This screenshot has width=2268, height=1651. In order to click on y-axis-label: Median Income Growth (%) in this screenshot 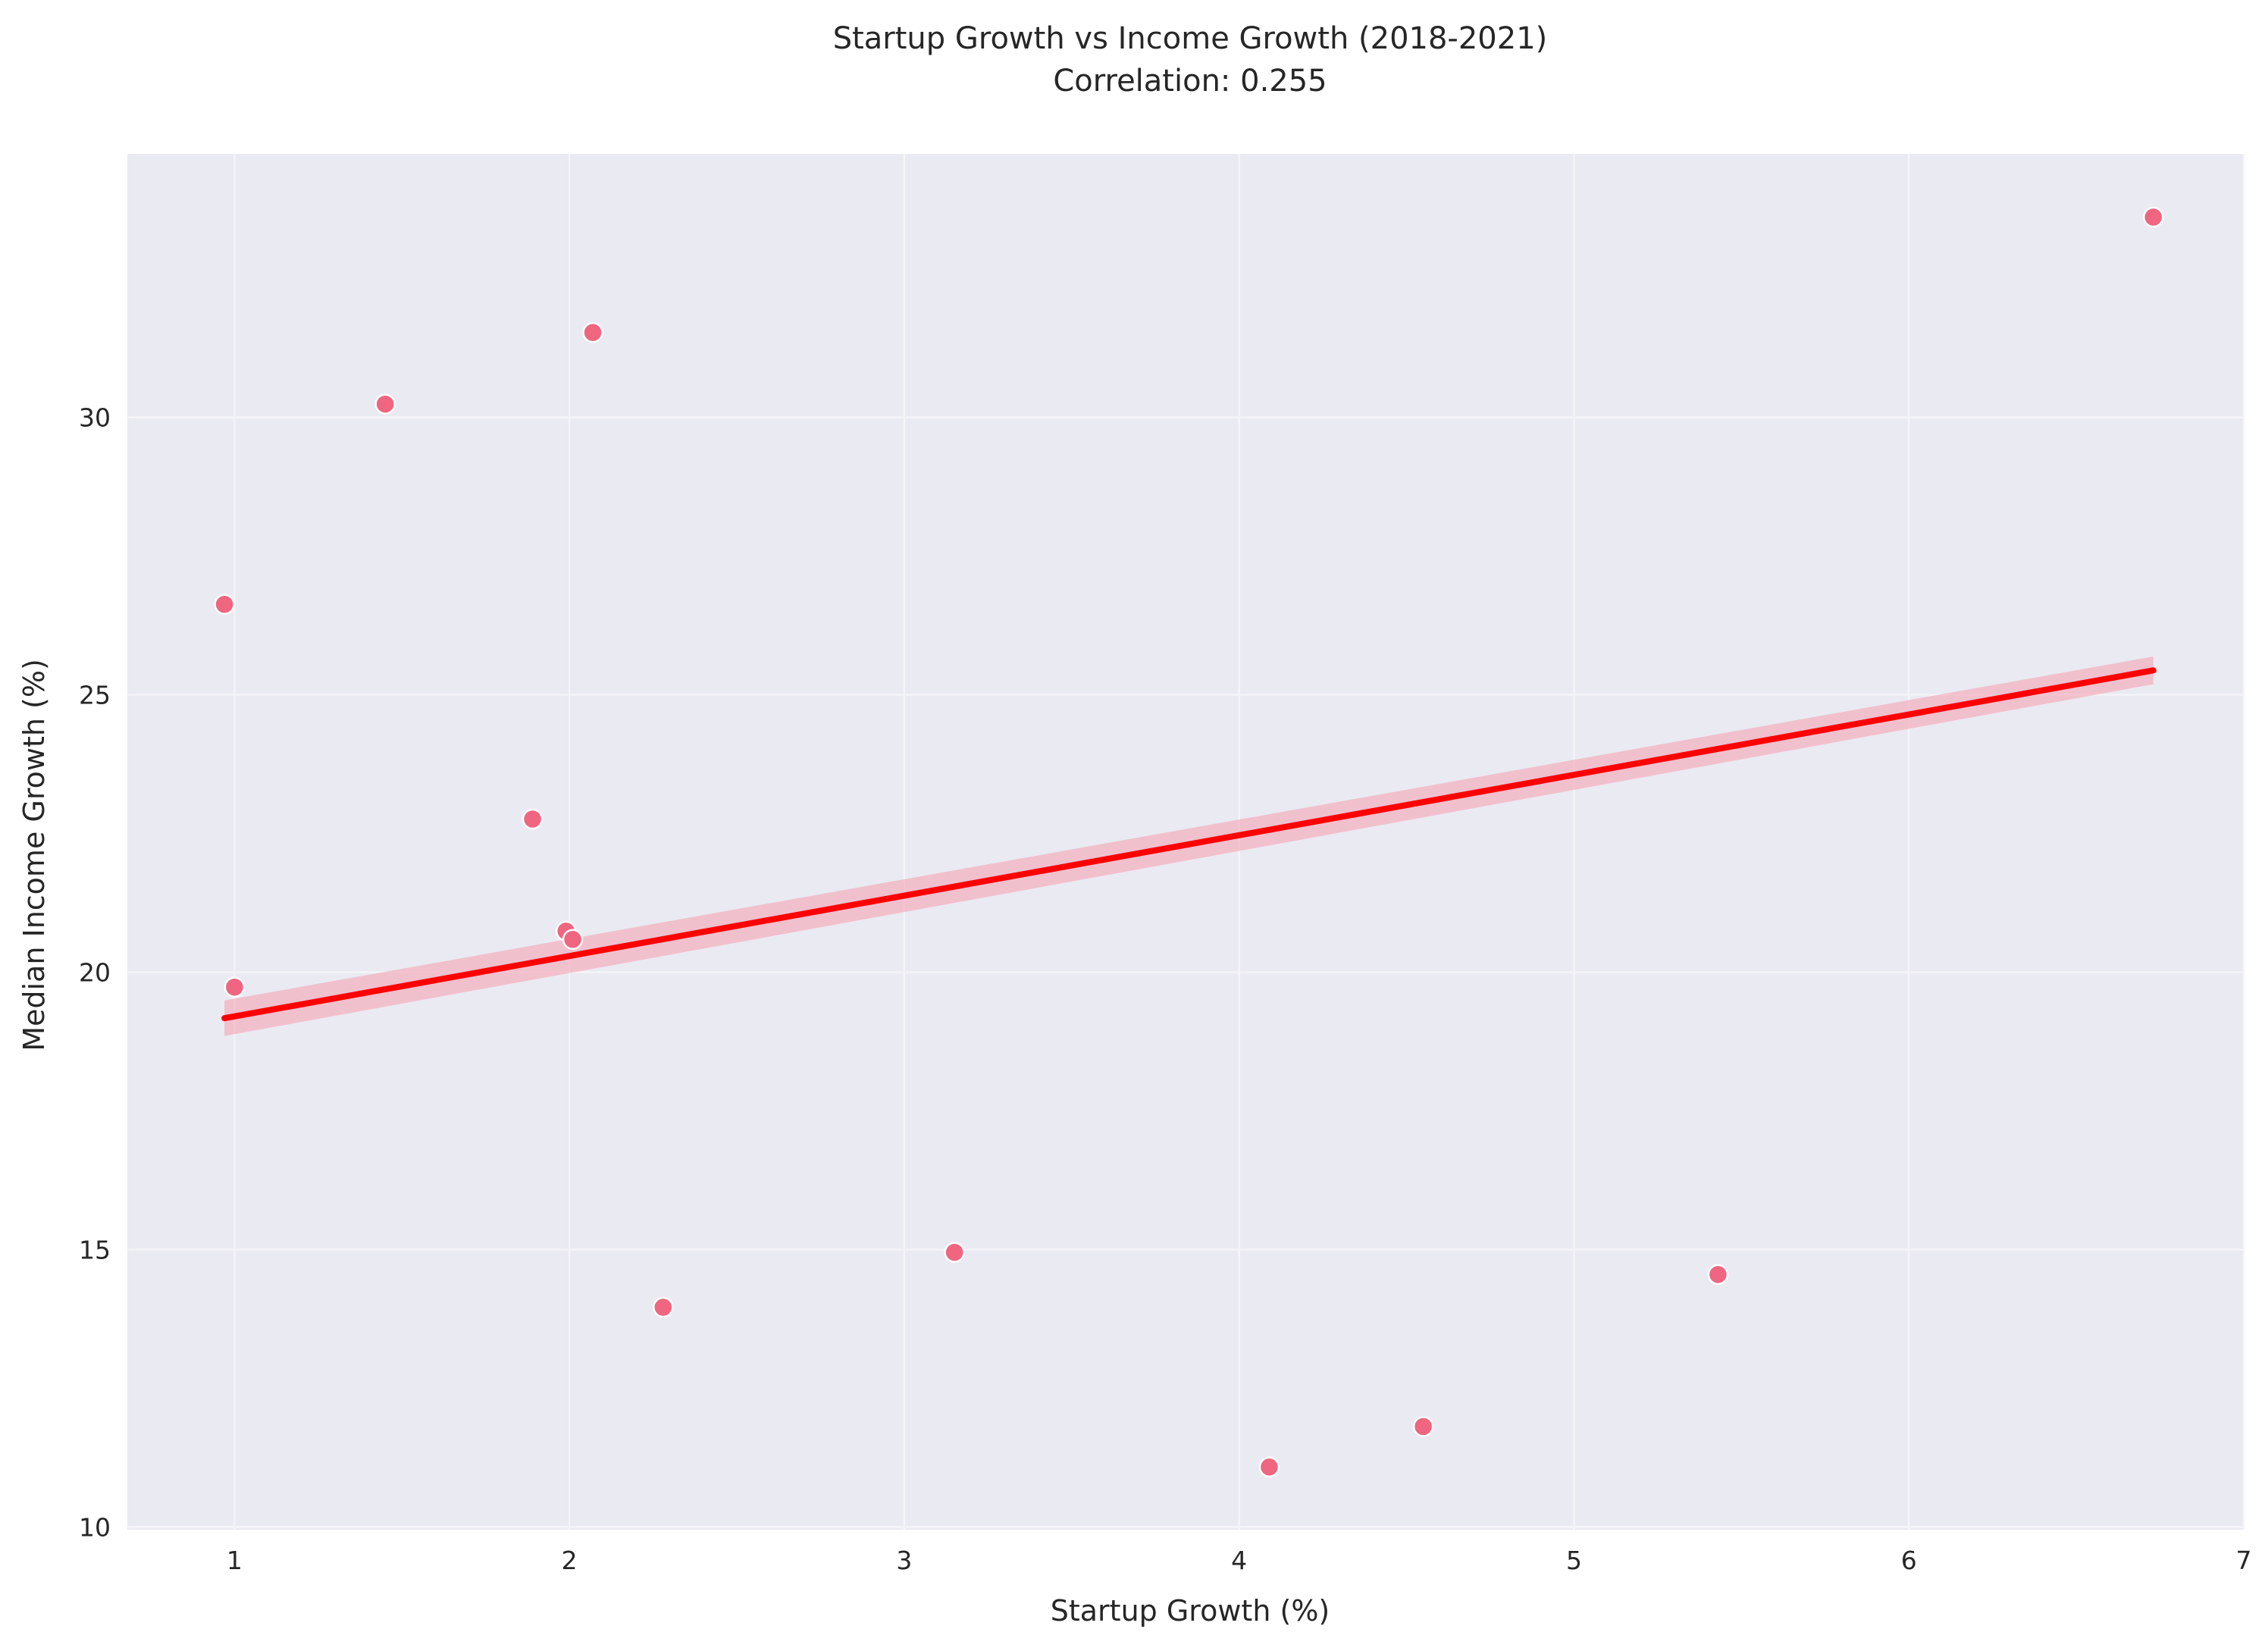, I will do `click(34, 855)`.